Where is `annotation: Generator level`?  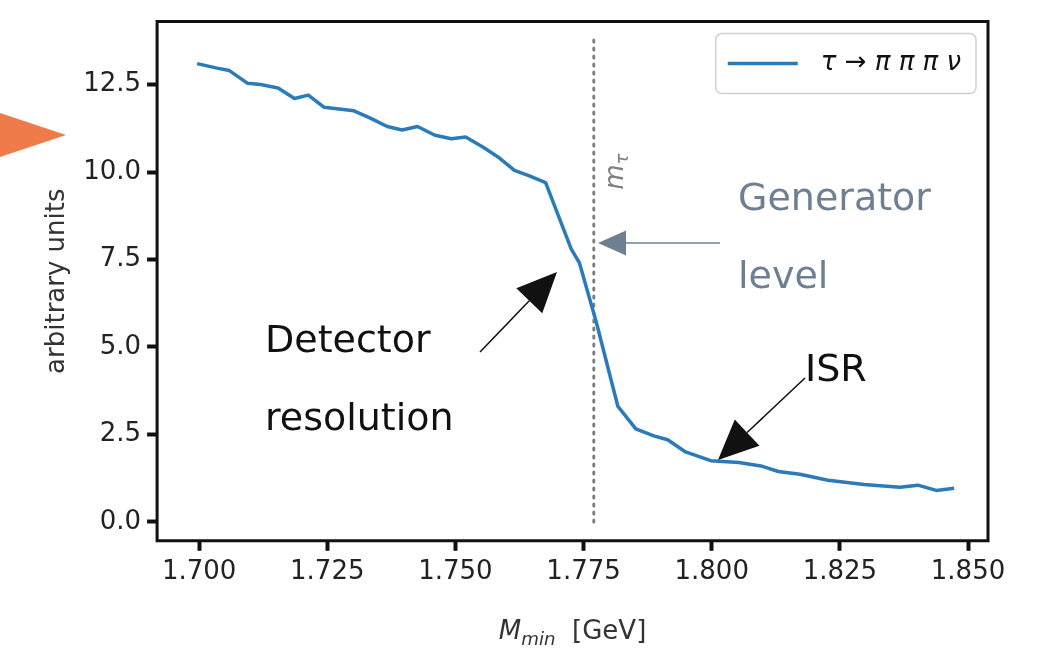
annotation: Generator level is located at coordinates (834, 236).